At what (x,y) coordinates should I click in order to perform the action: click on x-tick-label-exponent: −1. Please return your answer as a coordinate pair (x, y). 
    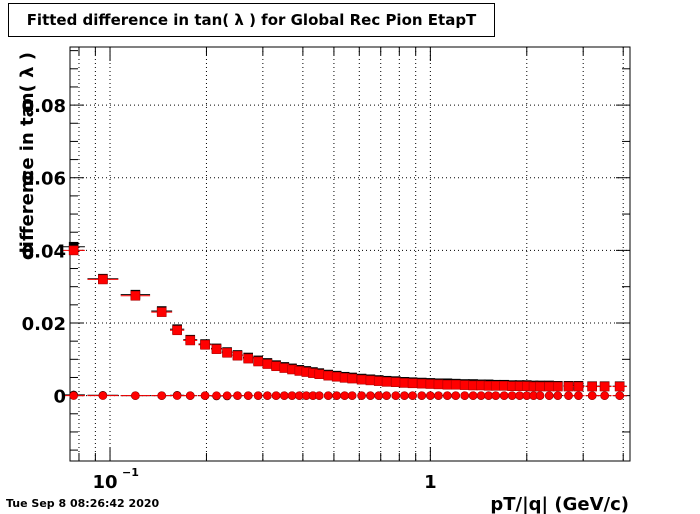
    Looking at the image, I should click on (130, 472).